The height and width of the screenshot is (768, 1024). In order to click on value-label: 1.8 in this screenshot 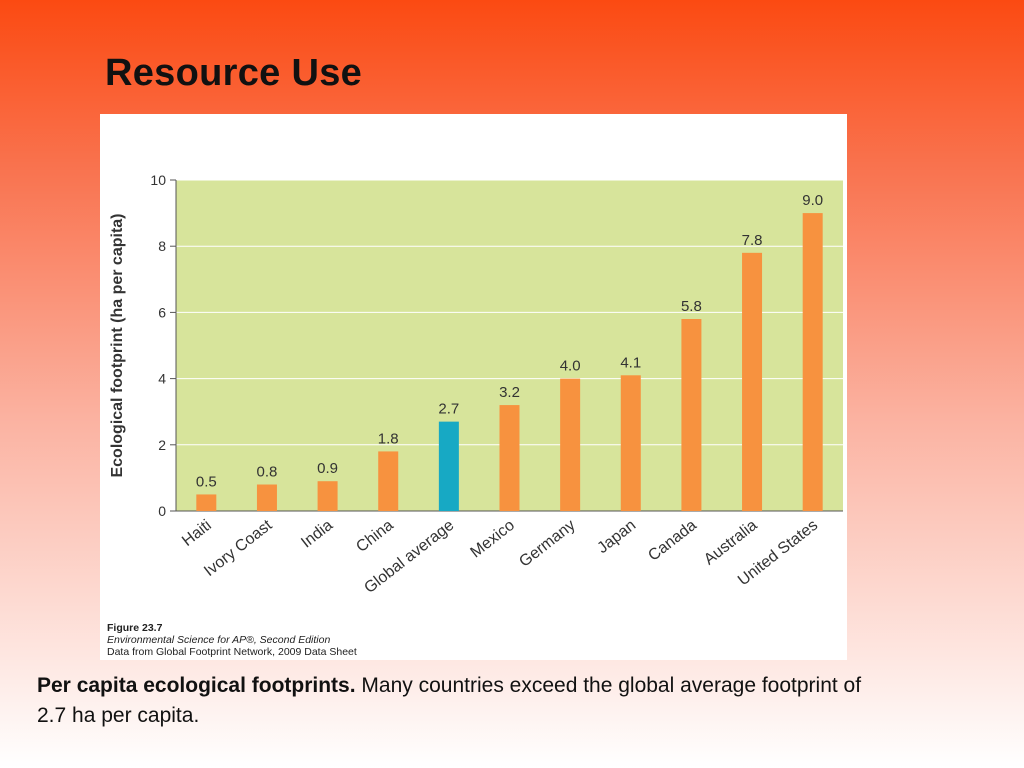, I will do `click(388, 438)`.